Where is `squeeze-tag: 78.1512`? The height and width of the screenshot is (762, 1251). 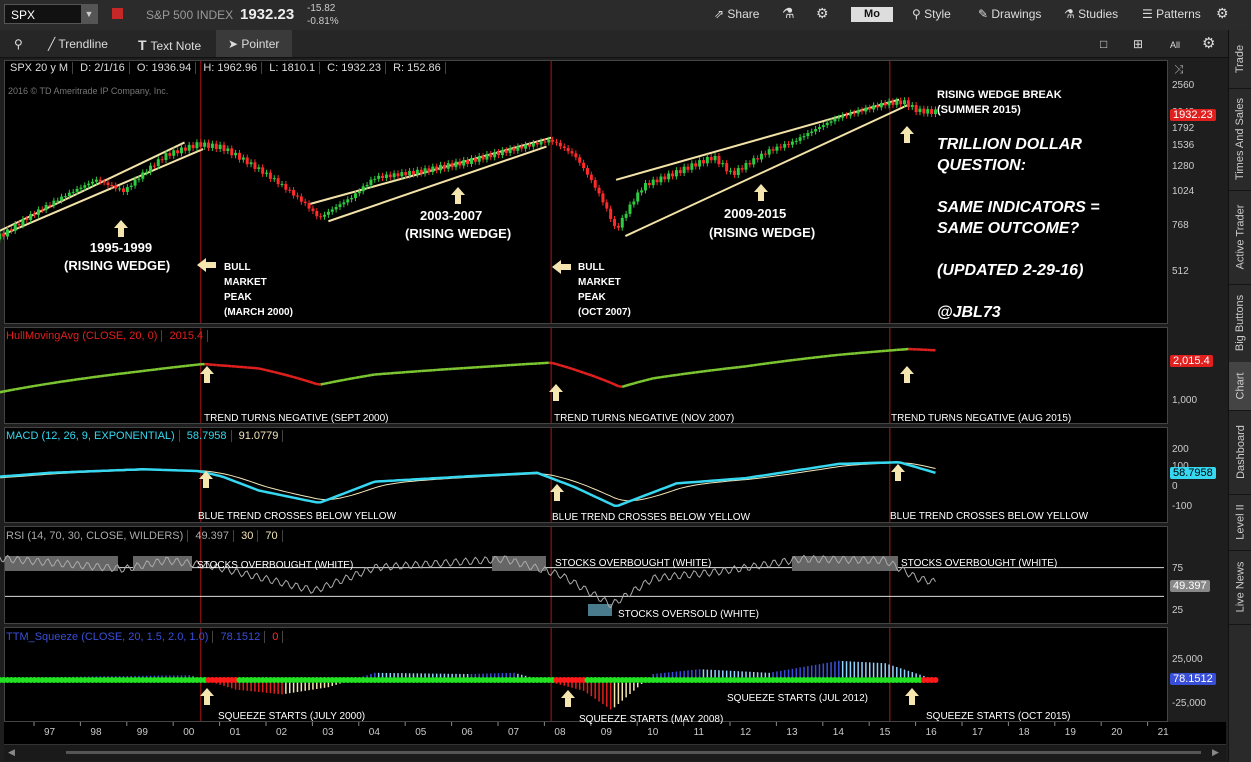 squeeze-tag: 78.1512 is located at coordinates (1193, 679).